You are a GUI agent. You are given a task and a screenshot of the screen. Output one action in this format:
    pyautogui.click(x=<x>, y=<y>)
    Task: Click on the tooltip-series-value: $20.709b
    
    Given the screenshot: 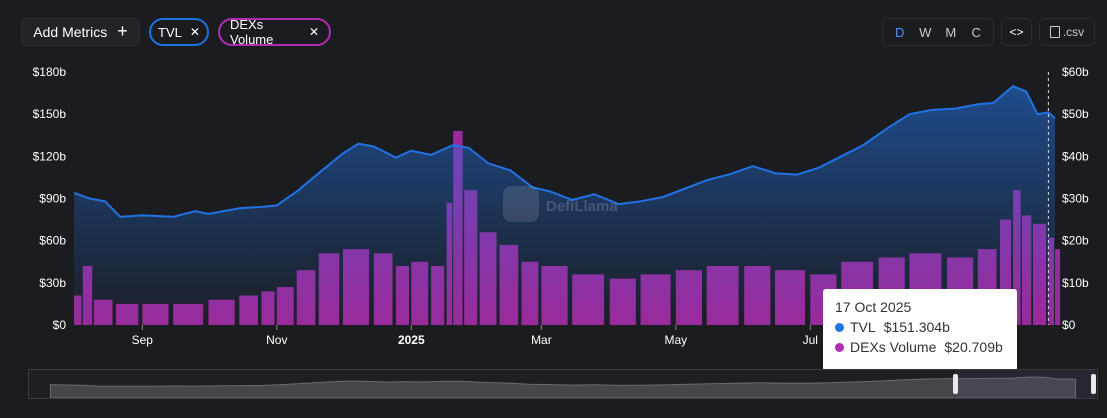 What is the action you would take?
    pyautogui.click(x=973, y=347)
    